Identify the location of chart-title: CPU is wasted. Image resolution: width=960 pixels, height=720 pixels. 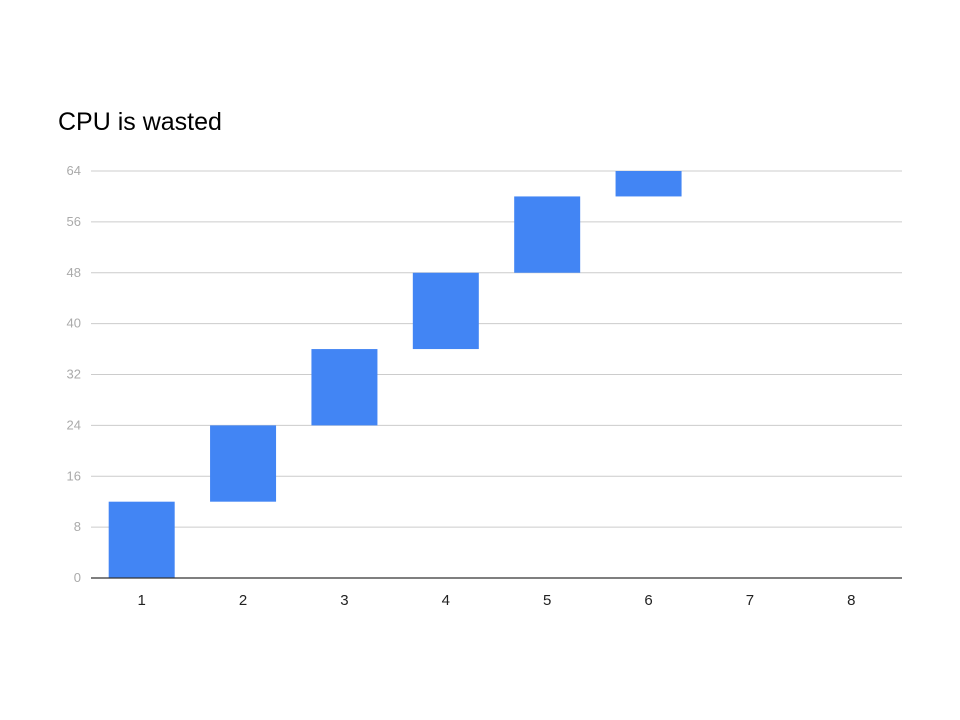
(140, 122).